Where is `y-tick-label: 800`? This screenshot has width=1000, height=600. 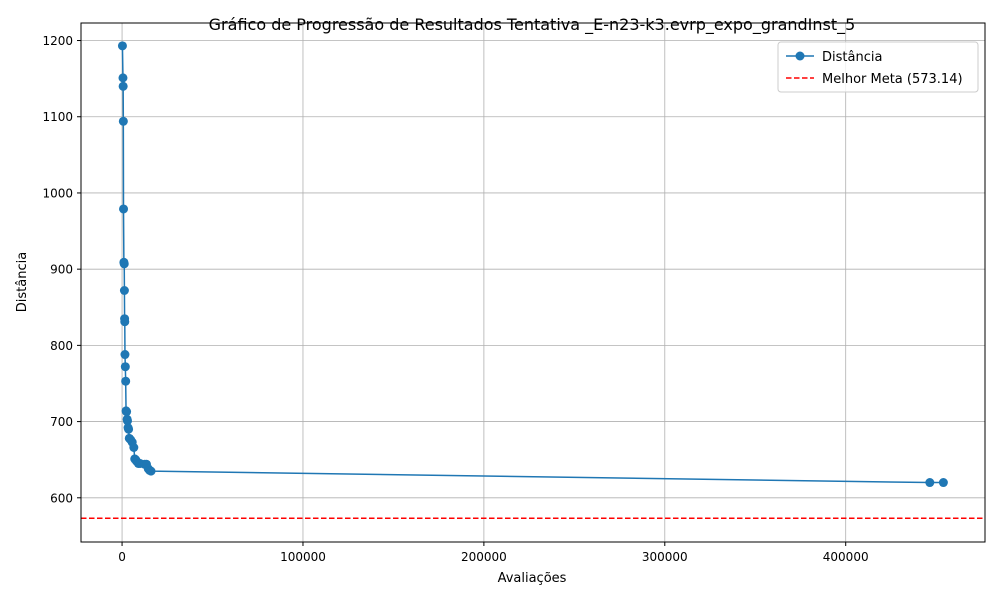
y-tick-label: 800 is located at coordinates (61, 346).